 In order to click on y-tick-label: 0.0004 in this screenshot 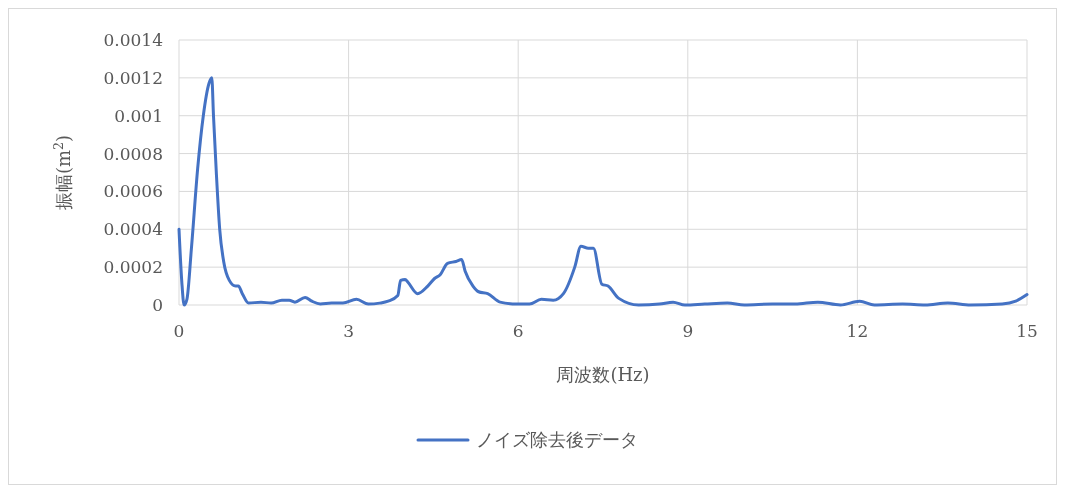, I will do `click(133, 229)`.